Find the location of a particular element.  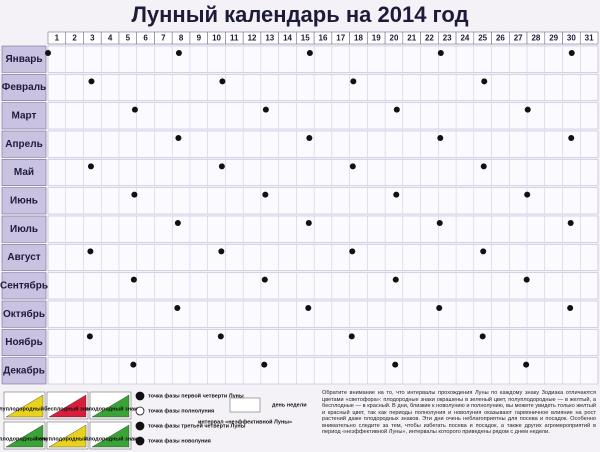

day-number: 30 is located at coordinates (571, 38).